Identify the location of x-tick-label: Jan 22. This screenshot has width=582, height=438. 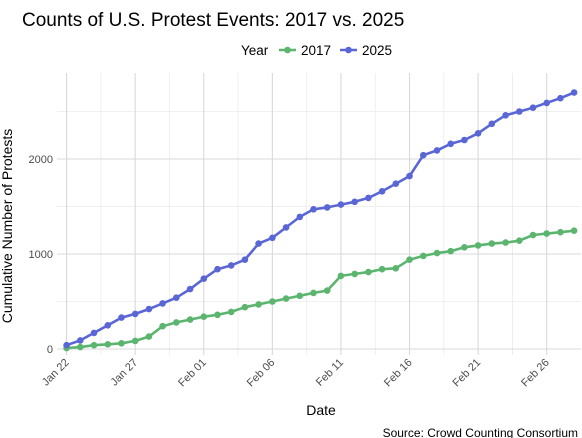
(56, 373).